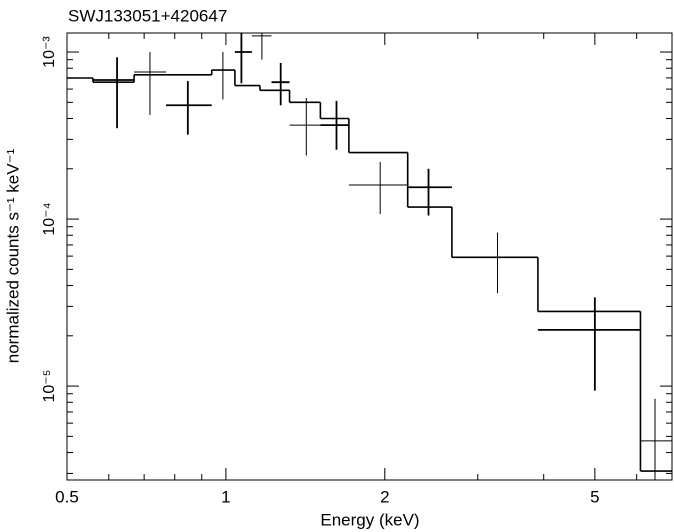 Image resolution: width=674 pixels, height=532 pixels. What do you see at coordinates (384, 496) in the screenshot?
I see `x-tick-label: 2` at bounding box center [384, 496].